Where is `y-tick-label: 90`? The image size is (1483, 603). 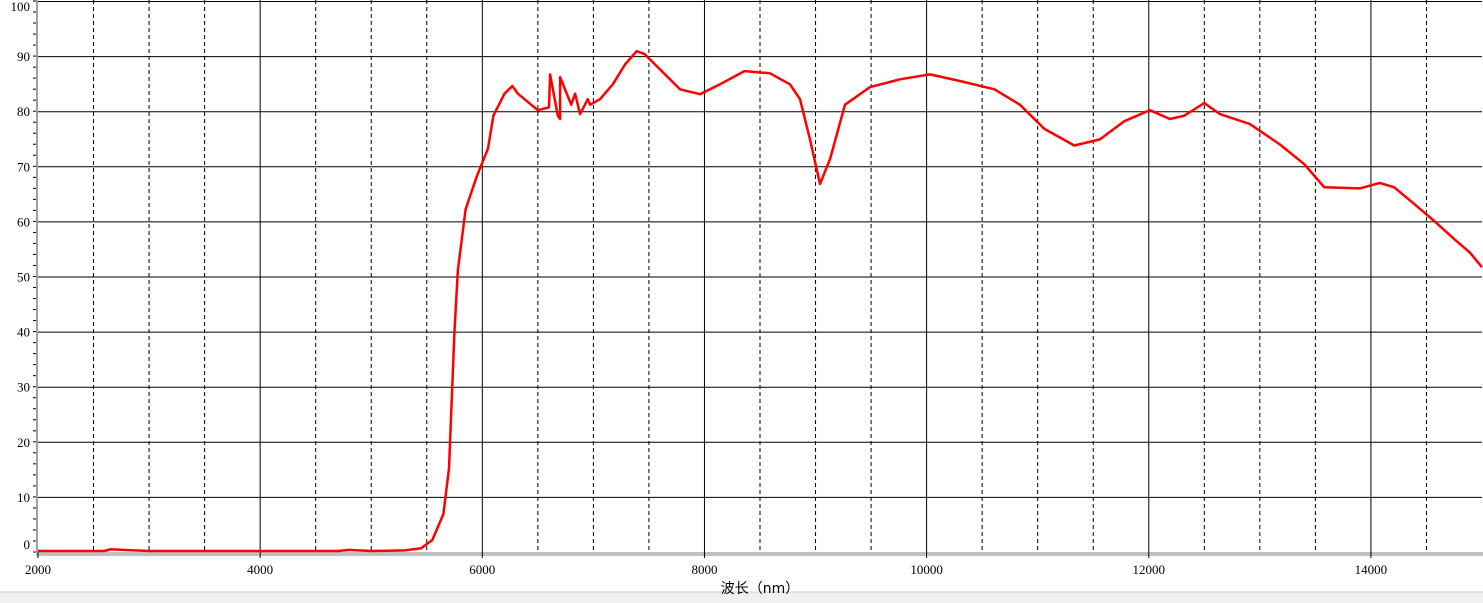
y-tick-label: 90 is located at coordinates (23, 56).